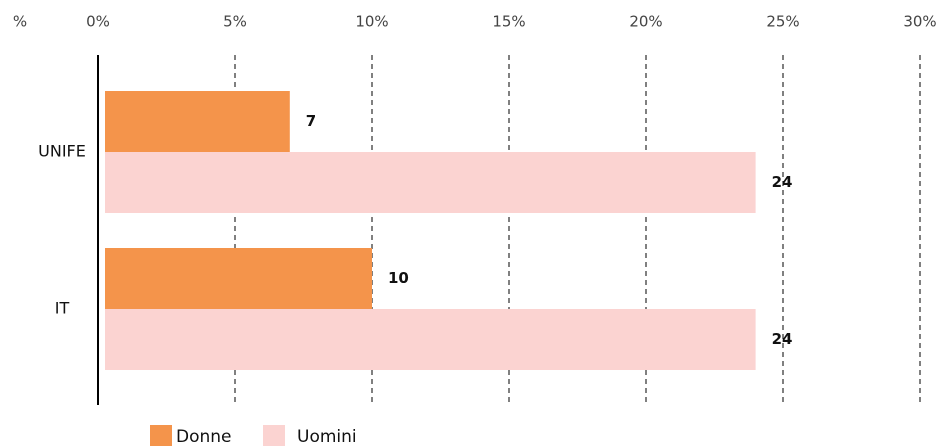 This screenshot has height=446, width=952. Describe the element at coordinates (371, 22) in the screenshot. I see `x-tick-label: 10%` at that location.